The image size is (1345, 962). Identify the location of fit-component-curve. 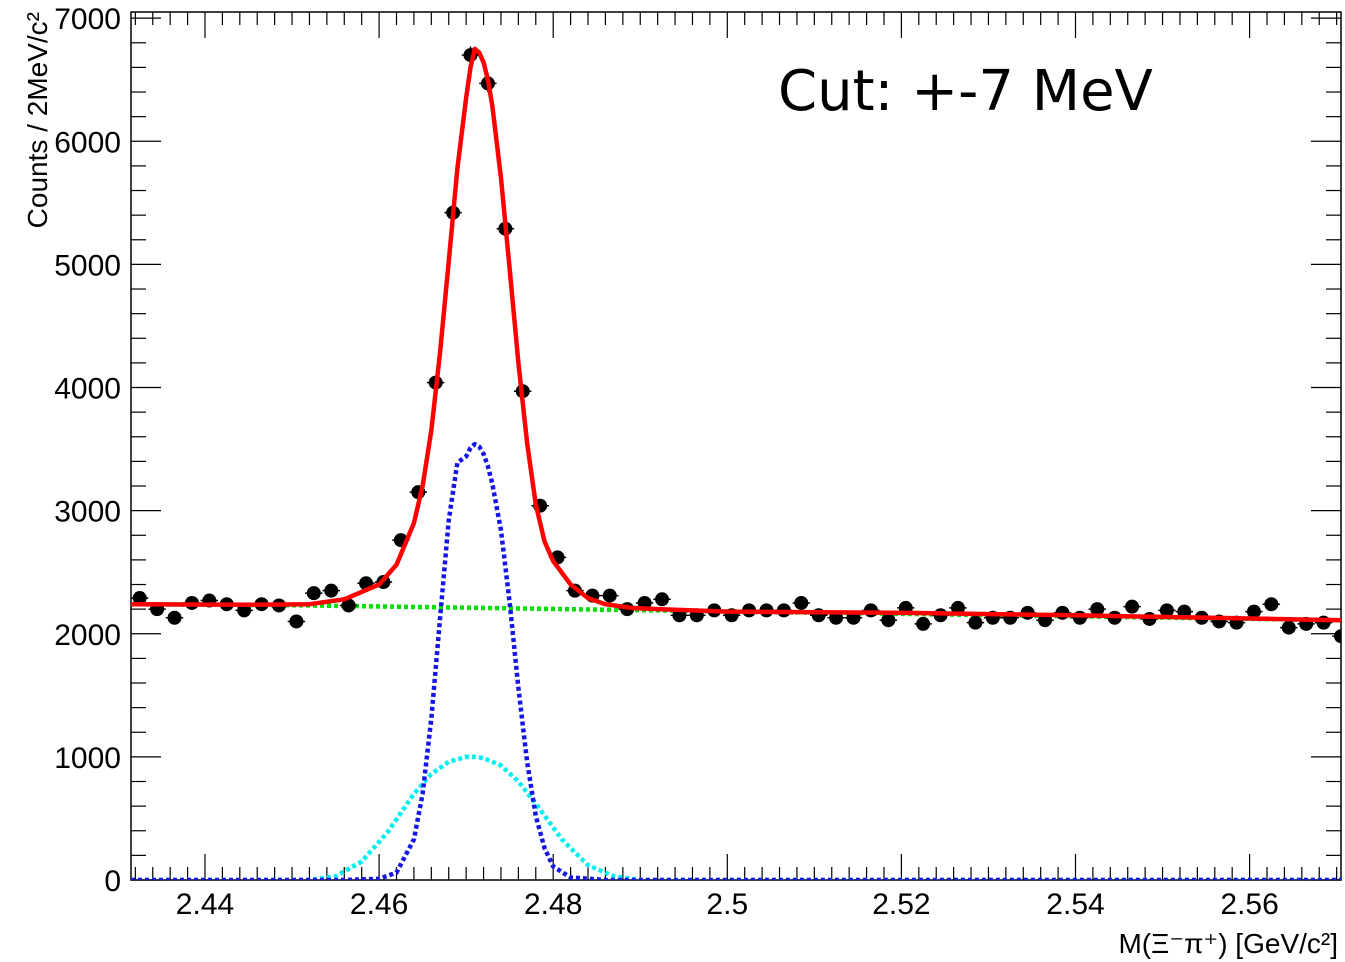
(736, 817).